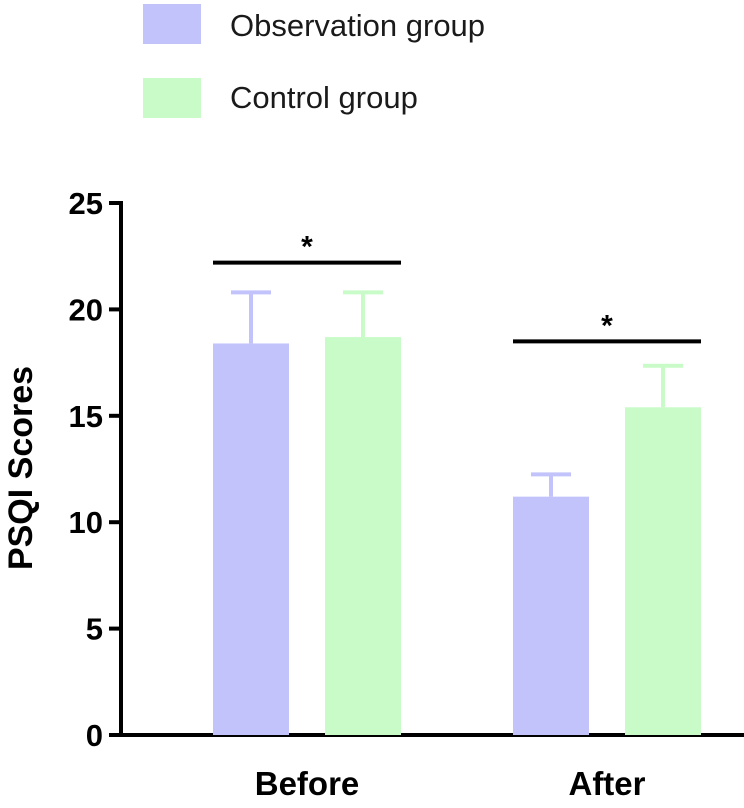  What do you see at coordinates (94, 629) in the screenshot?
I see `y-tick-label: 5` at bounding box center [94, 629].